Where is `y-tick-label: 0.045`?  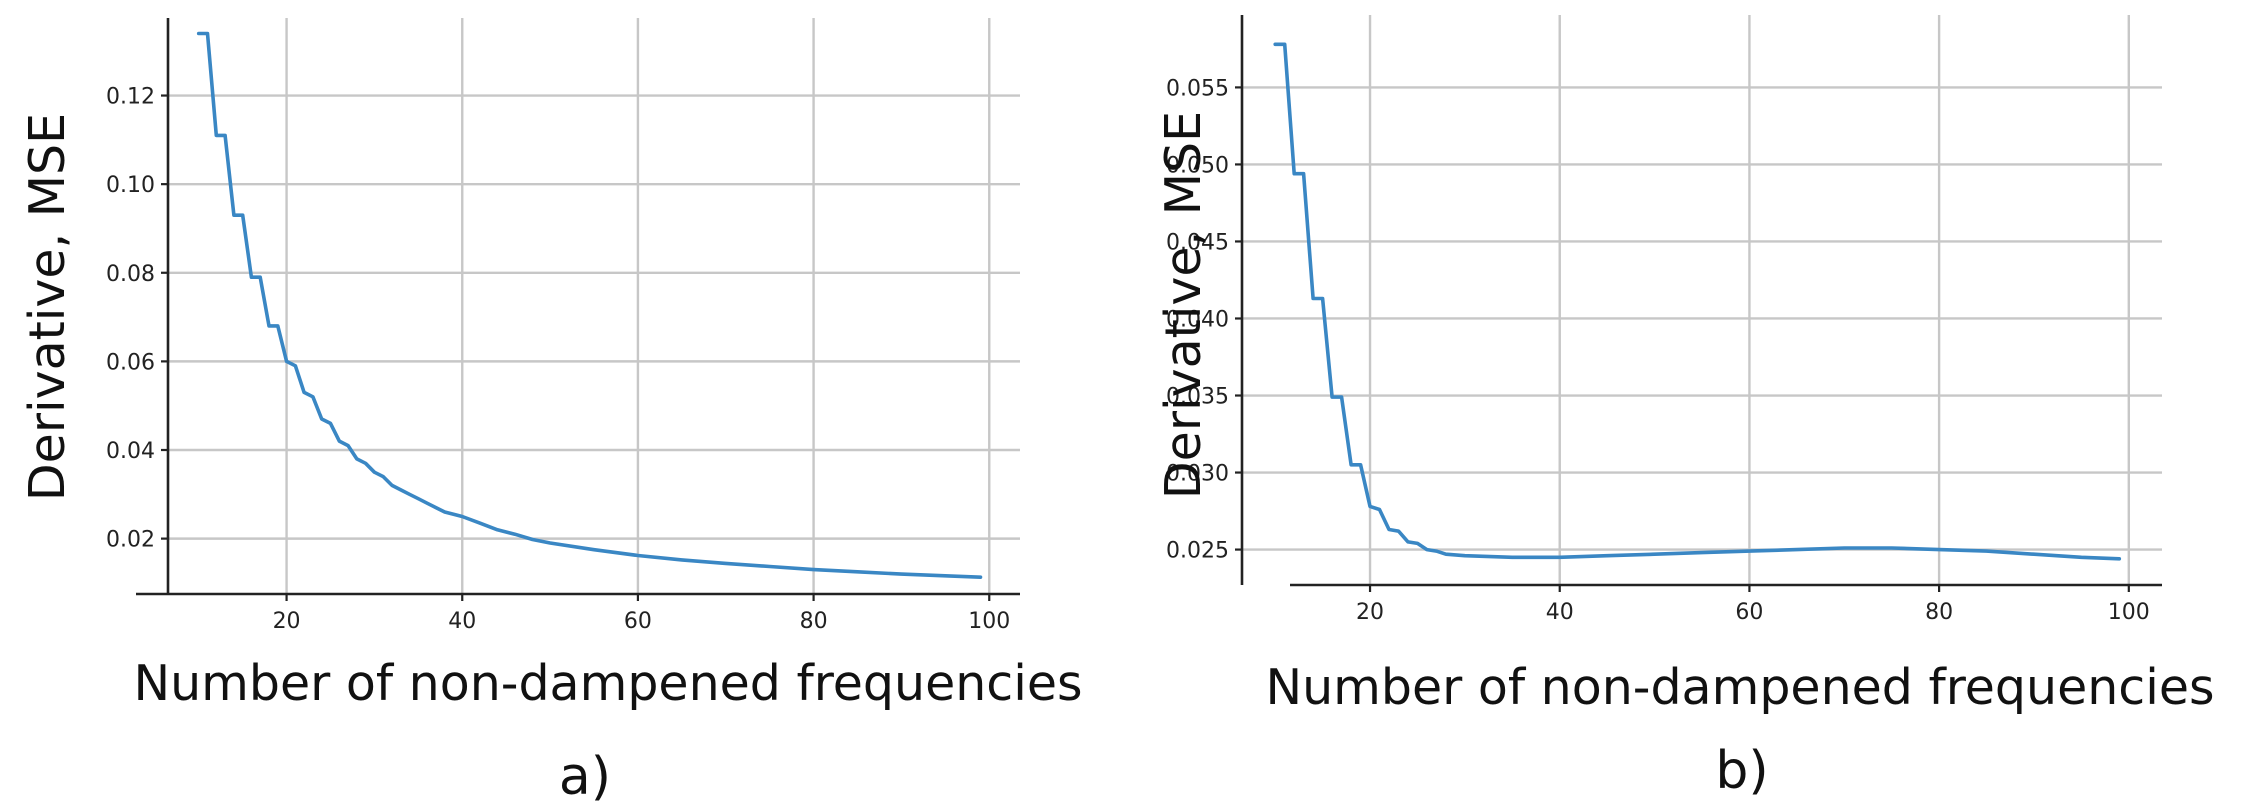
y-tick-label: 0.045 is located at coordinates (1197, 242).